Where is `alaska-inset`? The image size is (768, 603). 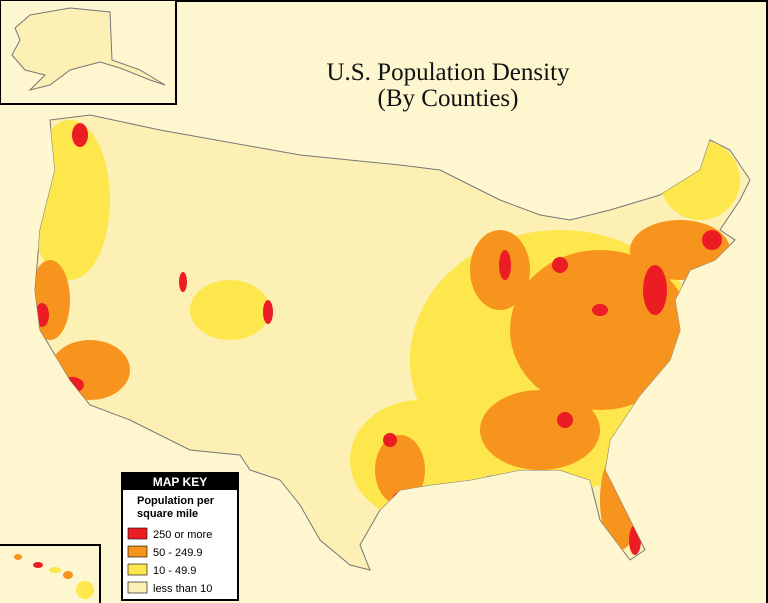 alaska-inset is located at coordinates (88, 52).